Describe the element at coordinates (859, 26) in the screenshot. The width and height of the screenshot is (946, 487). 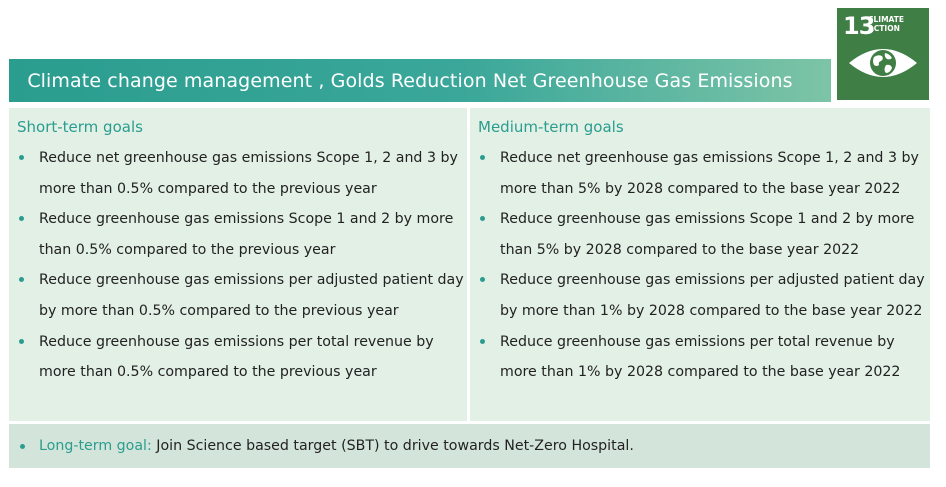
I see `sdg-number: 13` at that location.